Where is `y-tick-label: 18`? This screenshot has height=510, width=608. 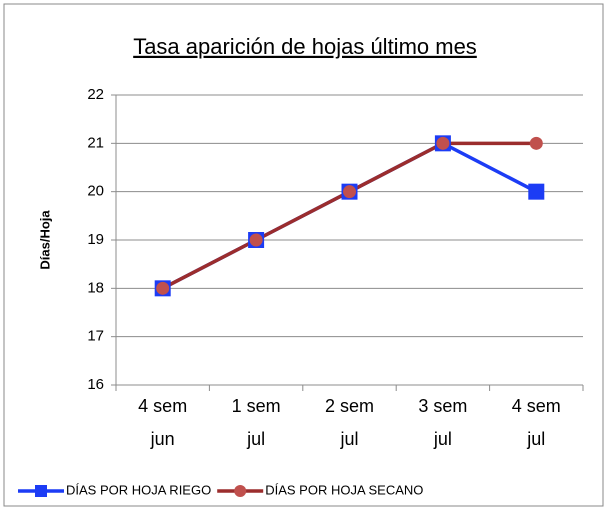
y-tick-label: 18 is located at coordinates (95, 287).